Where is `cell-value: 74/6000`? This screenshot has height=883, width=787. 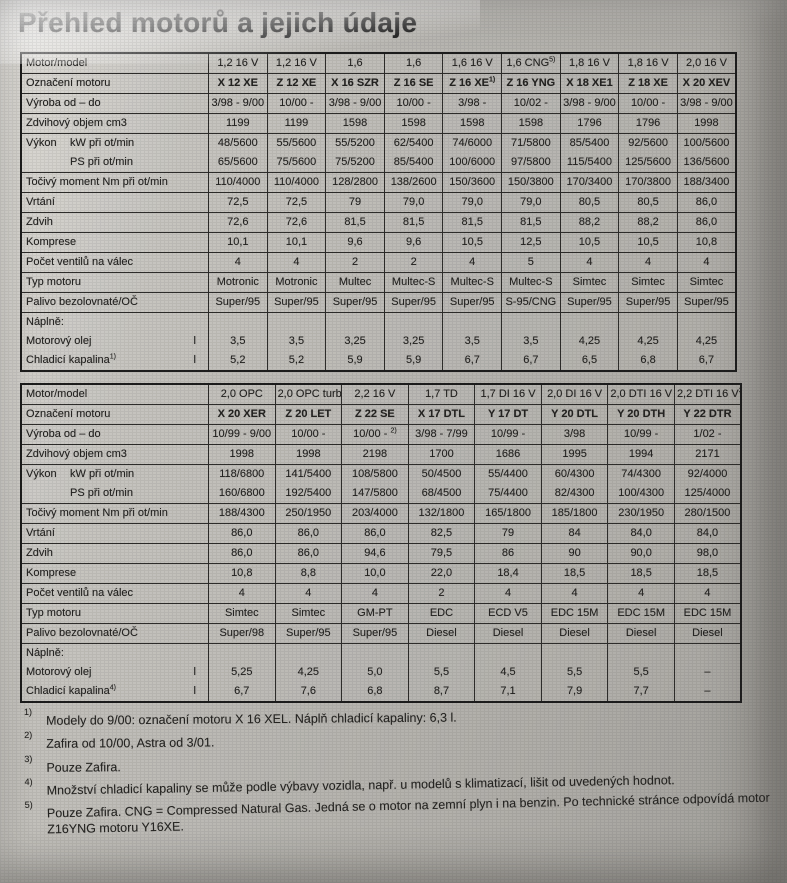 cell-value: 74/6000 is located at coordinates (472, 143).